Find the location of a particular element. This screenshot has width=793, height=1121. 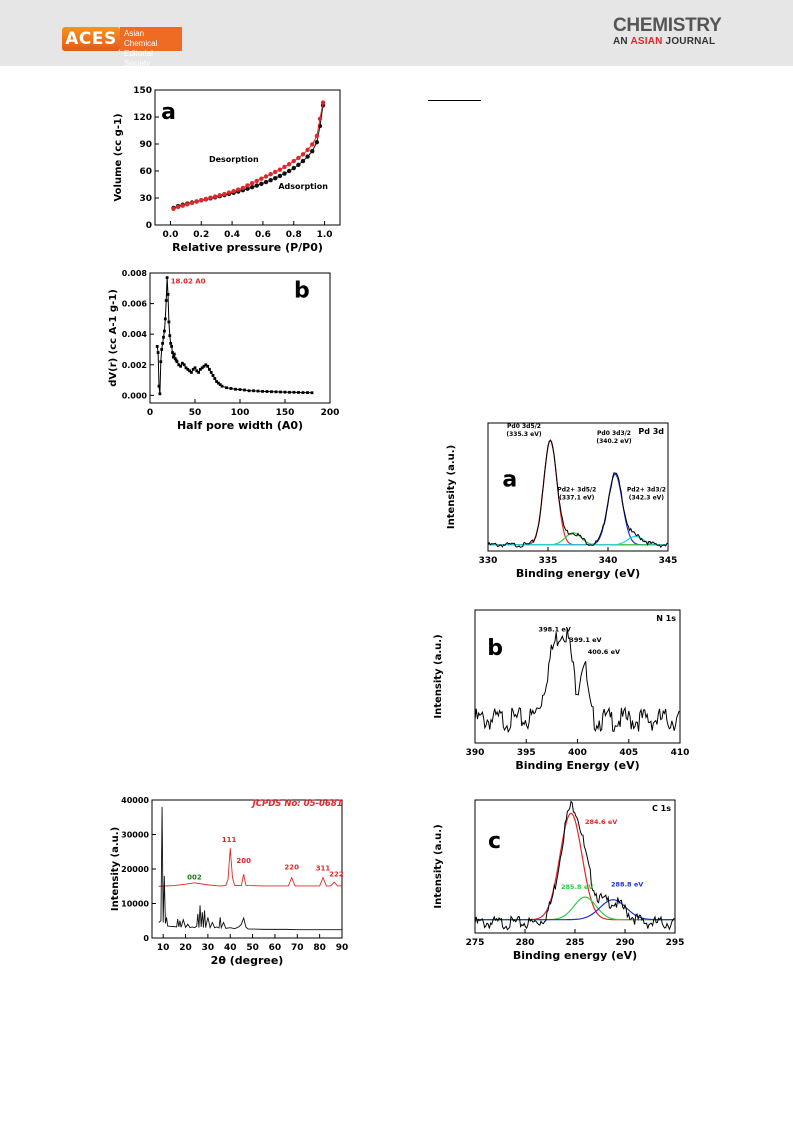

x-axis-label: Binding energy (eV) is located at coordinates (578, 573).